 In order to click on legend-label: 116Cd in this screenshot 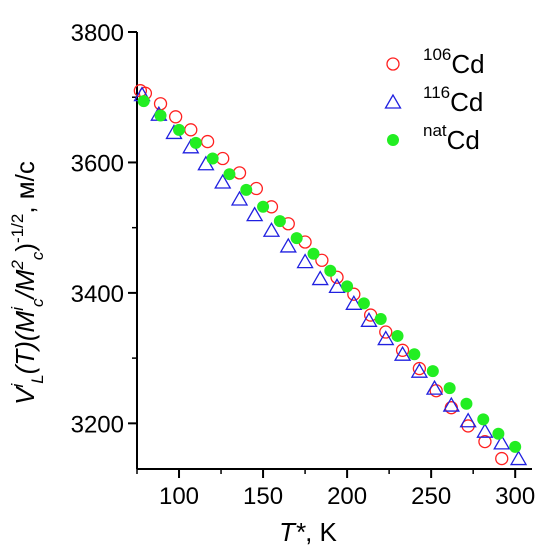, I will do `click(453, 100)`.